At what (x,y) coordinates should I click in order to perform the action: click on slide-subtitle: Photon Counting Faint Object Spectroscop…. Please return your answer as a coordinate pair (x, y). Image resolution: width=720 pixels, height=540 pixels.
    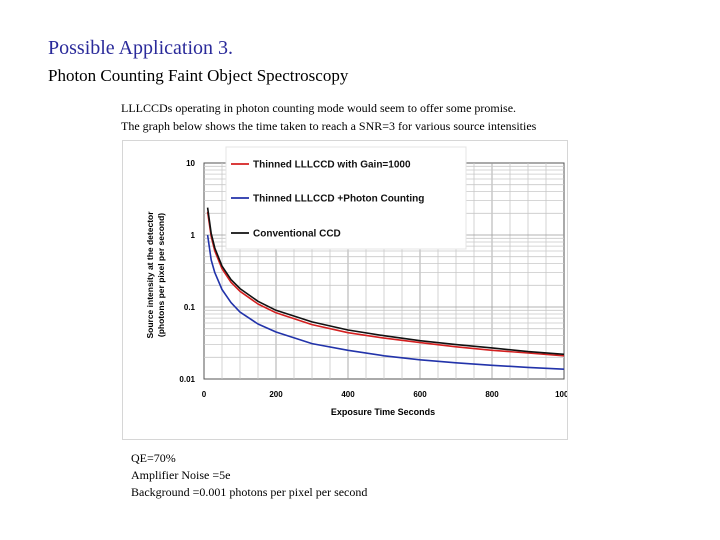
    Looking at the image, I should click on (198, 75).